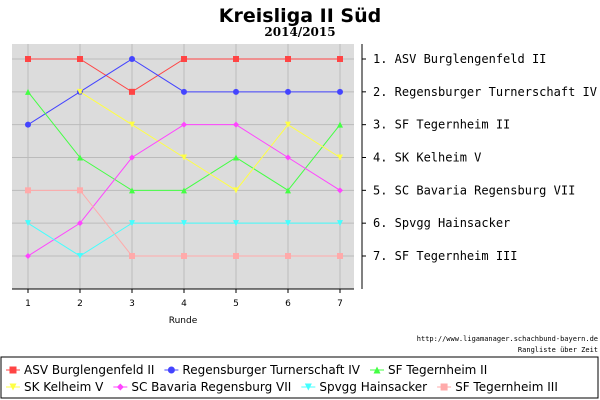 The height and width of the screenshot is (400, 600). Describe the element at coordinates (288, 304) in the screenshot. I see `x-tick-label-6: 6` at that location.